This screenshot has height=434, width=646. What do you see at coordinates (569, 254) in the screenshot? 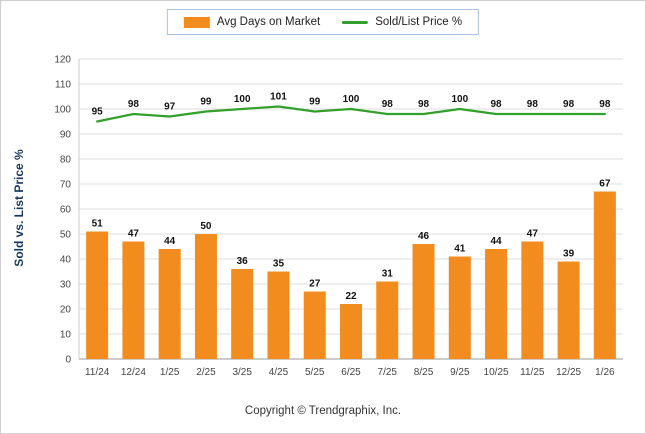
I see `bar-value-label: 39` at bounding box center [569, 254].